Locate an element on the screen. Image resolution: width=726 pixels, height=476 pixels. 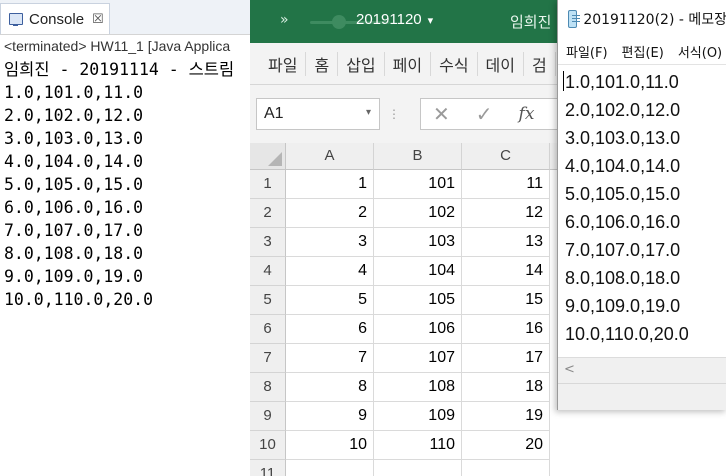
cell-c9: 19 is located at coordinates (506, 416).